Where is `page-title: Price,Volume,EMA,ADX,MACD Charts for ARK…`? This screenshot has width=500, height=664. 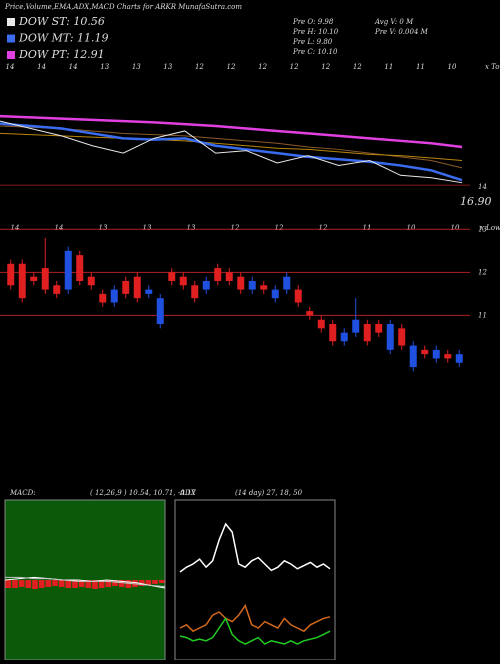 page-title: Price,Volume,EMA,ADX,MACD Charts for ARK… is located at coordinates (123, 7).